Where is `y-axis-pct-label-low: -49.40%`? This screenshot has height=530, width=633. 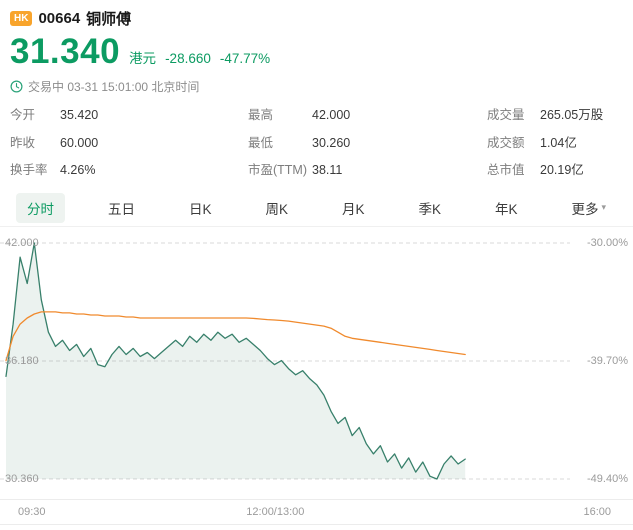
y-axis-pct-label-low: -49.40% is located at coordinates (607, 478).